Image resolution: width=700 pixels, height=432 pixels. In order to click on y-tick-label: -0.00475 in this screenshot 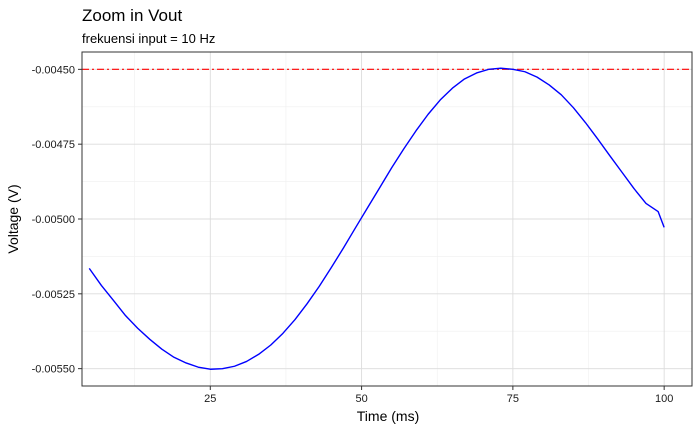, I will do `click(53, 145)`.